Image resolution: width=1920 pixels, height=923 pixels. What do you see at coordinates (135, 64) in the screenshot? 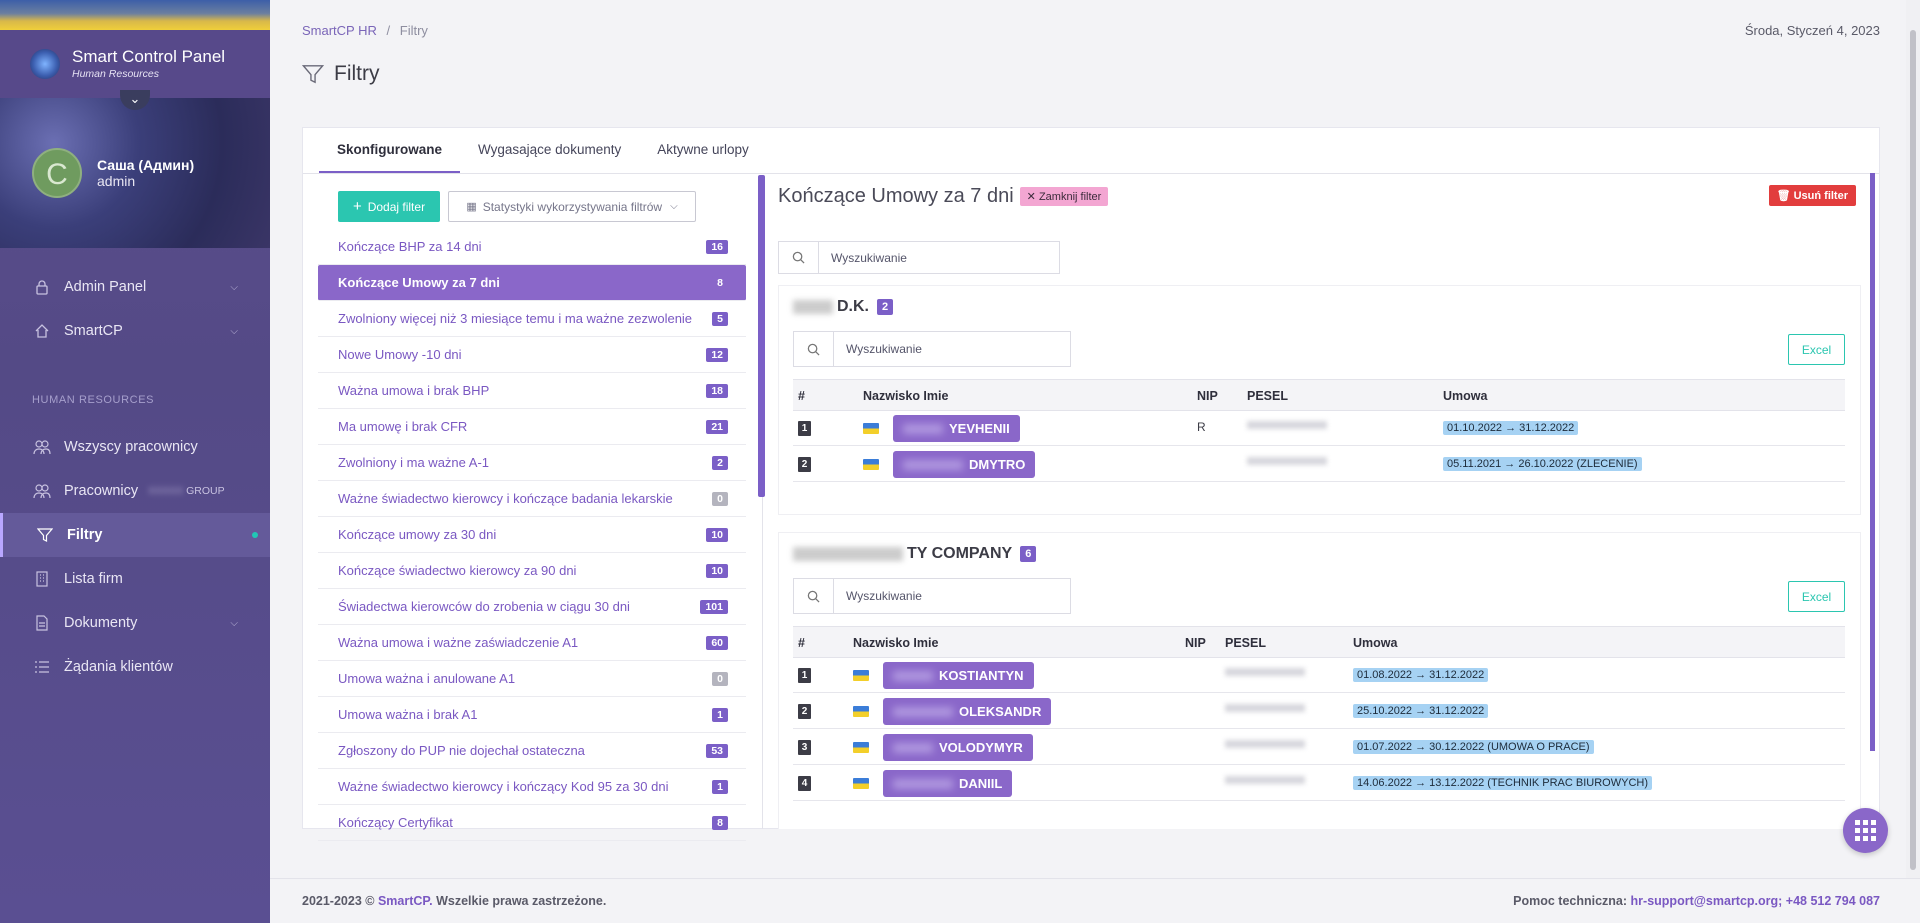
I see `brand: Smart Control Panel Human Resources` at bounding box center [135, 64].